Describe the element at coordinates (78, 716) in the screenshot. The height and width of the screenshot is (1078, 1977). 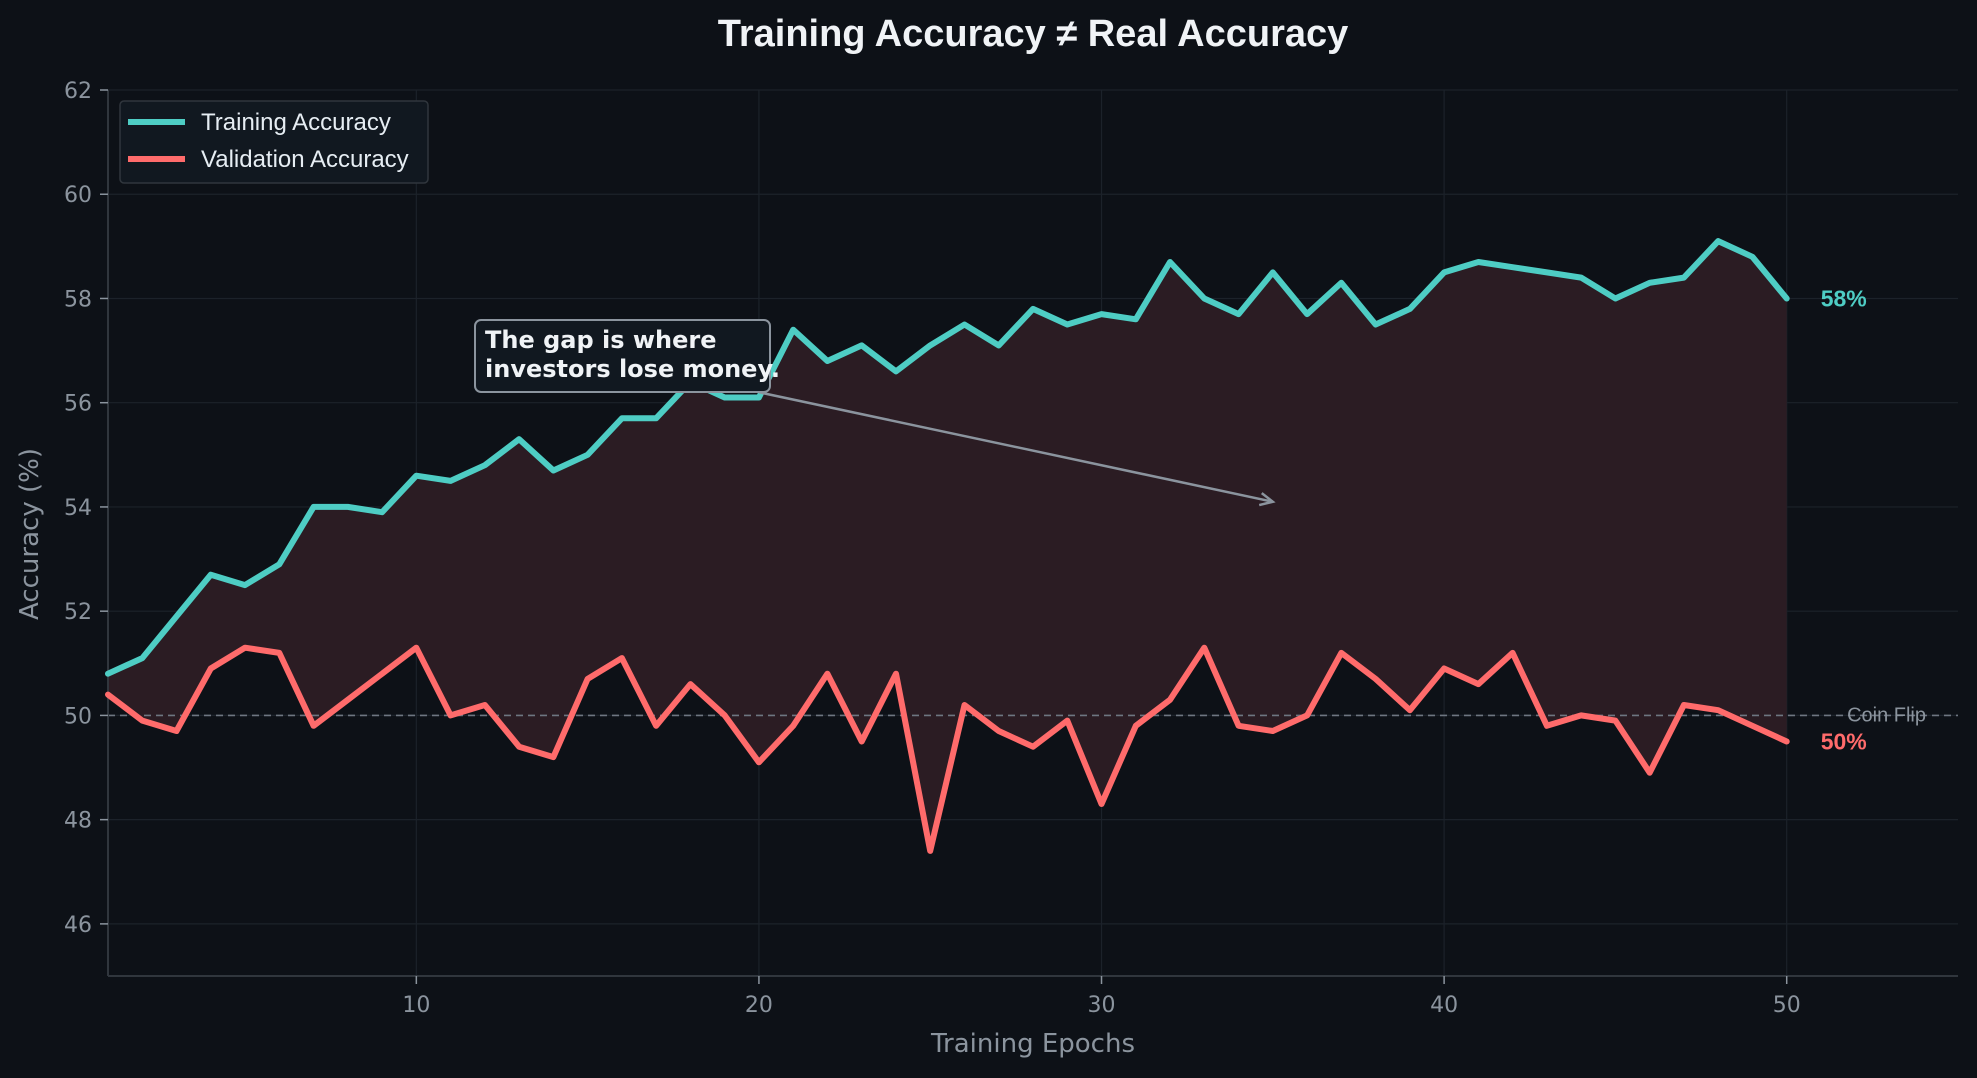
I see `y-tick-label: 50` at that location.